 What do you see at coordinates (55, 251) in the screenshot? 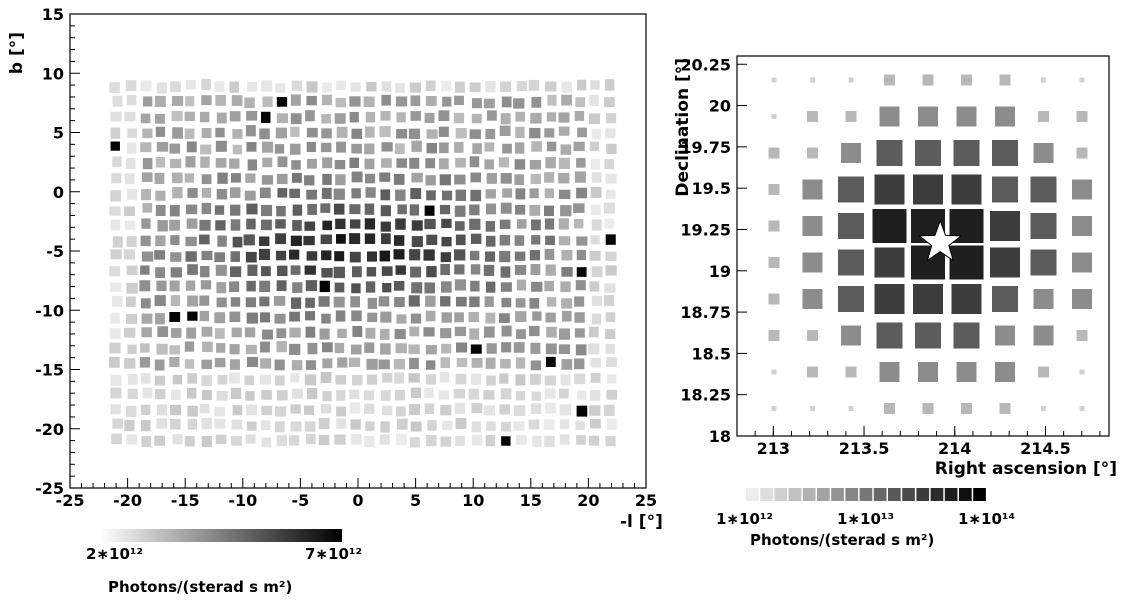
I see `galactic-y-tick-label: -5` at bounding box center [55, 251].